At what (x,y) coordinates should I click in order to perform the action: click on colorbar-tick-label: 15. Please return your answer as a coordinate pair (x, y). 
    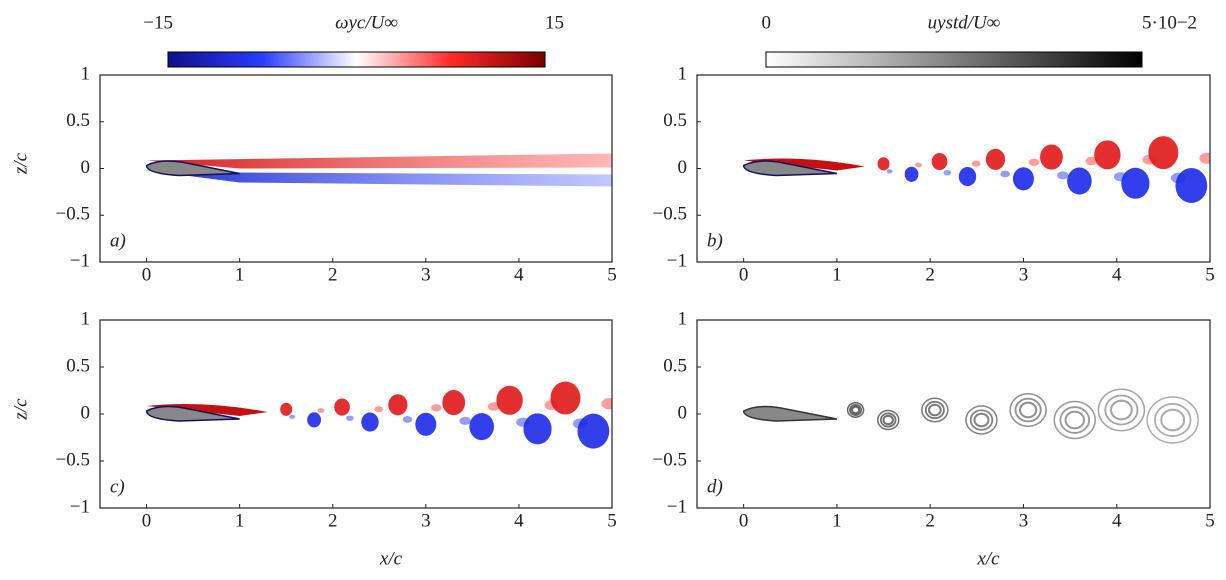
    Looking at the image, I should click on (554, 22).